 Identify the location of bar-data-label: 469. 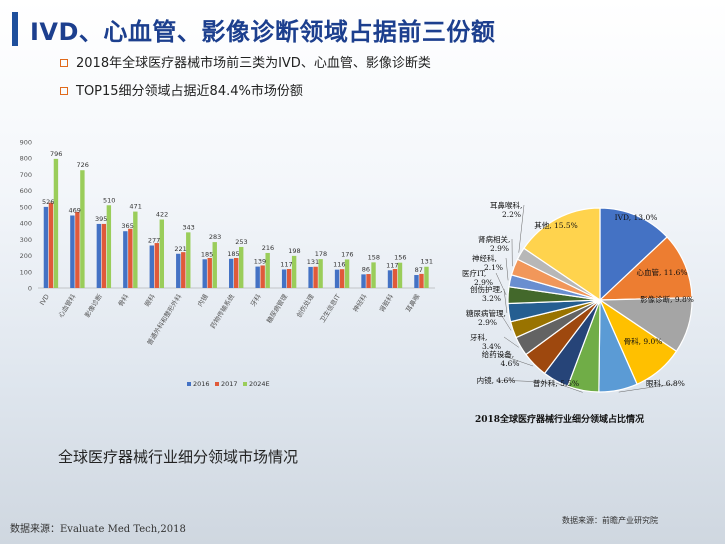
(74, 210).